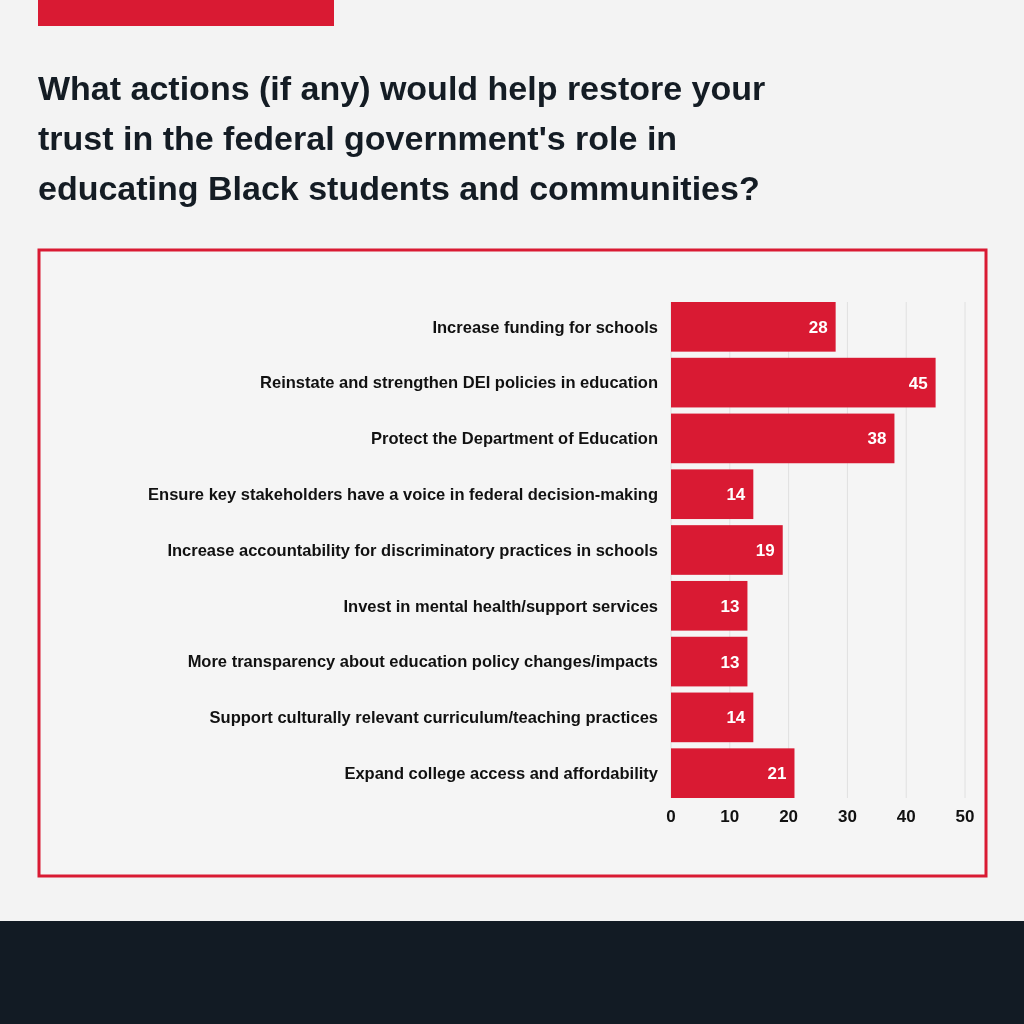  Describe the element at coordinates (459, 382) in the screenshot. I see `y-tick-label: Reinstate and strengthen DEI policies in education` at that location.